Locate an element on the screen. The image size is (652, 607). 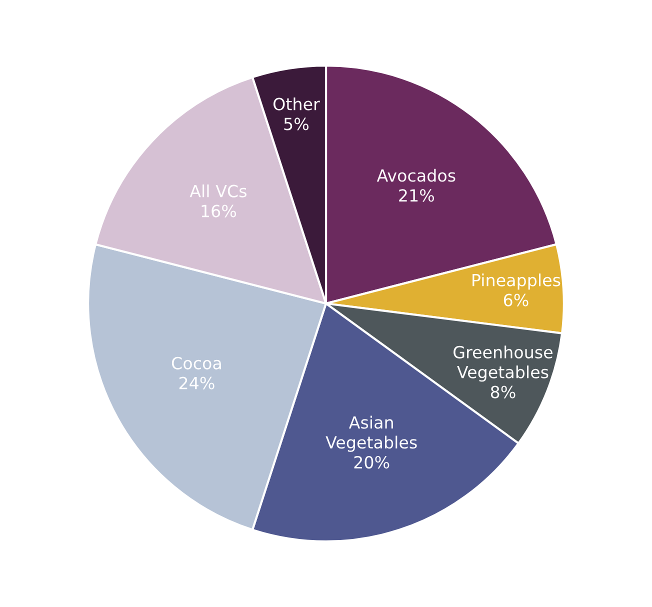
data-label: 16% is located at coordinates (219, 211).